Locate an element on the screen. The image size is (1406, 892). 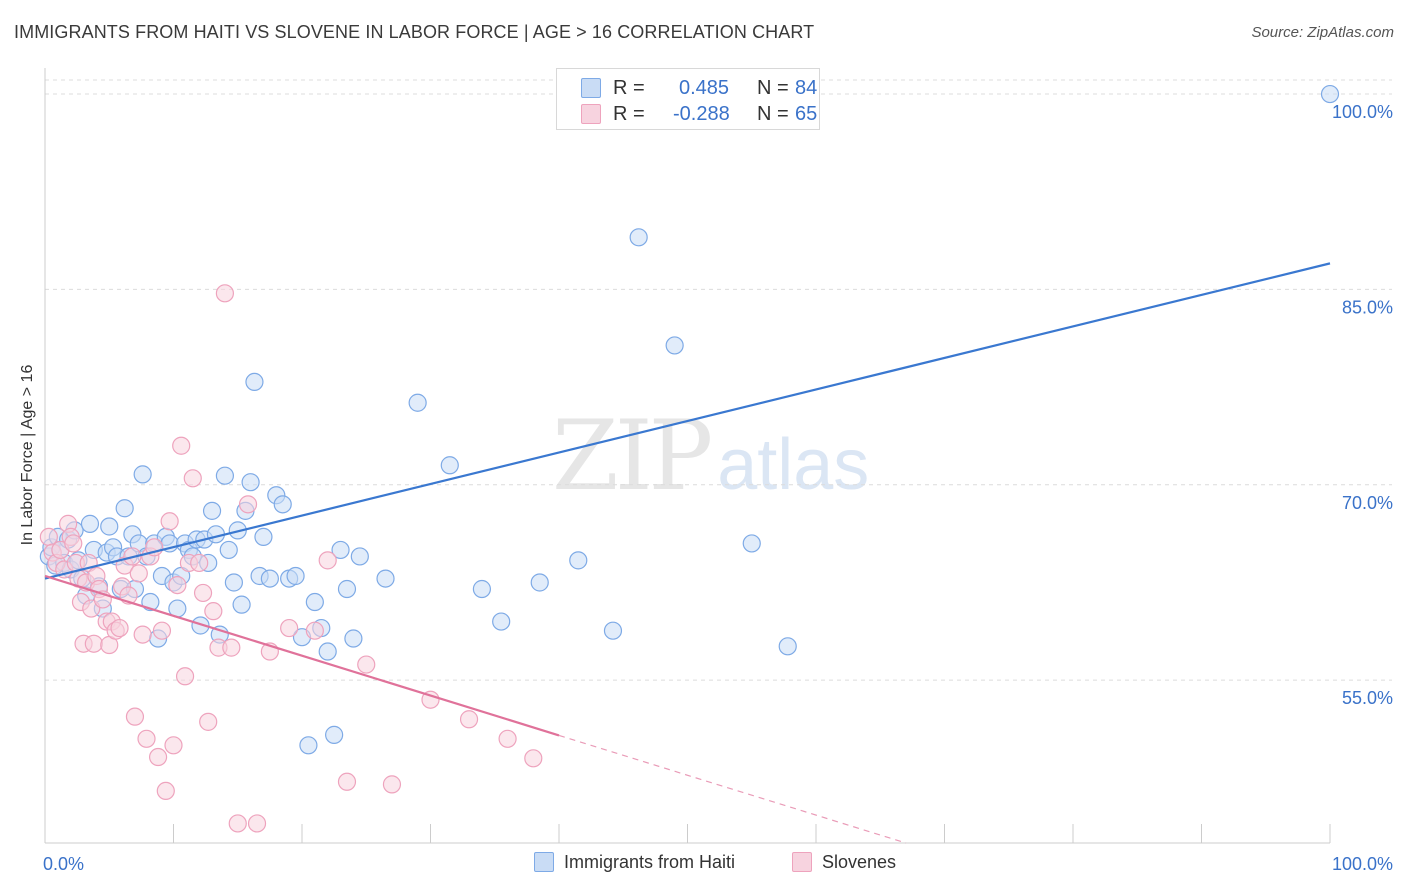
legend-r-value: -0.288 is located at coordinates (701, 114).